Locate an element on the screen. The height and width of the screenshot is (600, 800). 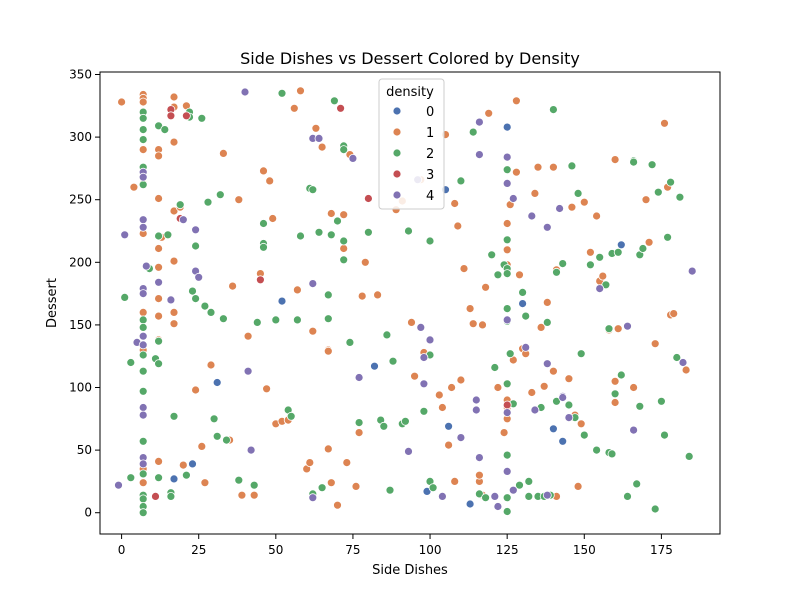
y-tick-label: 200 is located at coordinates (80, 262).